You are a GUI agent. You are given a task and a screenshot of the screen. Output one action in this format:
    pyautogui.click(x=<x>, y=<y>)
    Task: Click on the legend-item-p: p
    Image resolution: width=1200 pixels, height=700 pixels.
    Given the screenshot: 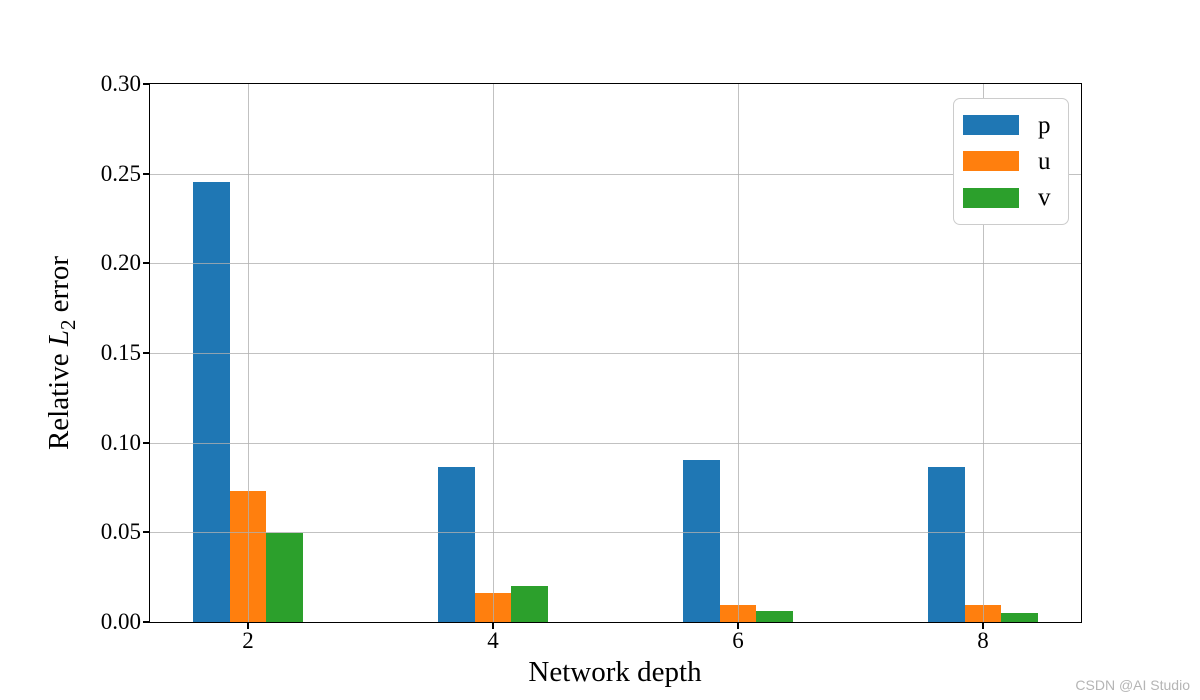 What is the action you would take?
    pyautogui.click(x=1015, y=125)
    